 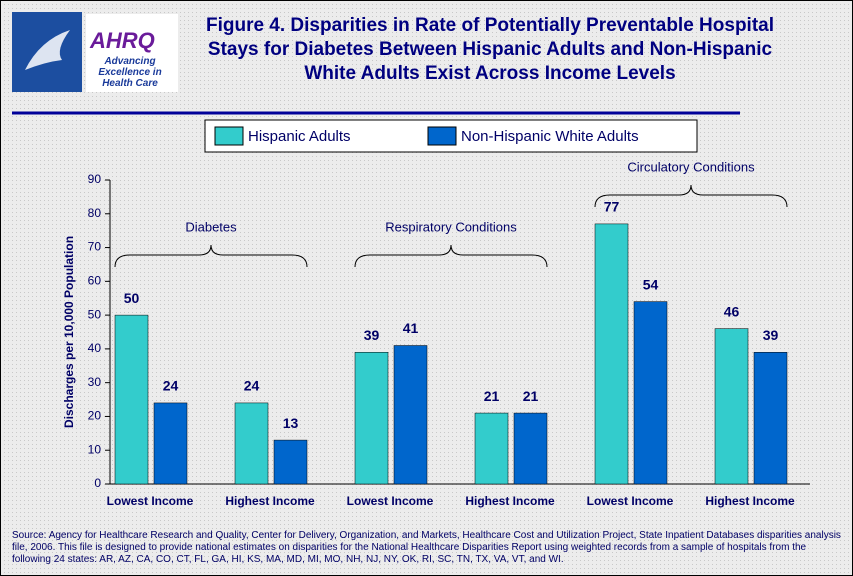 I want to click on data-label: 13, so click(x=291, y=423).